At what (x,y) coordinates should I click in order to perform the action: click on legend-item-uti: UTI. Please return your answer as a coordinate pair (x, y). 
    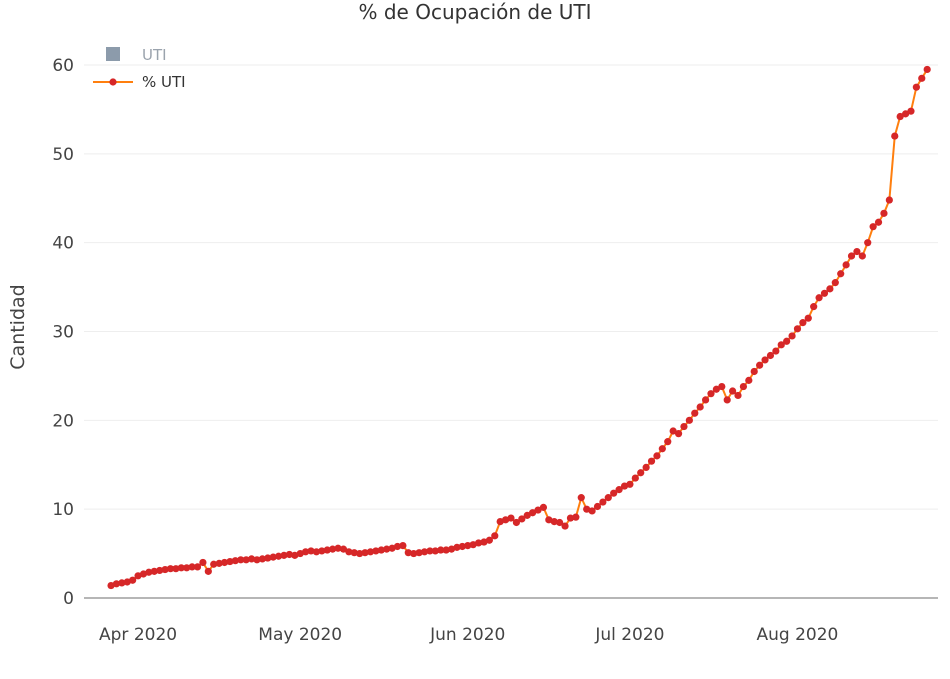
    Looking at the image, I should click on (136, 55).